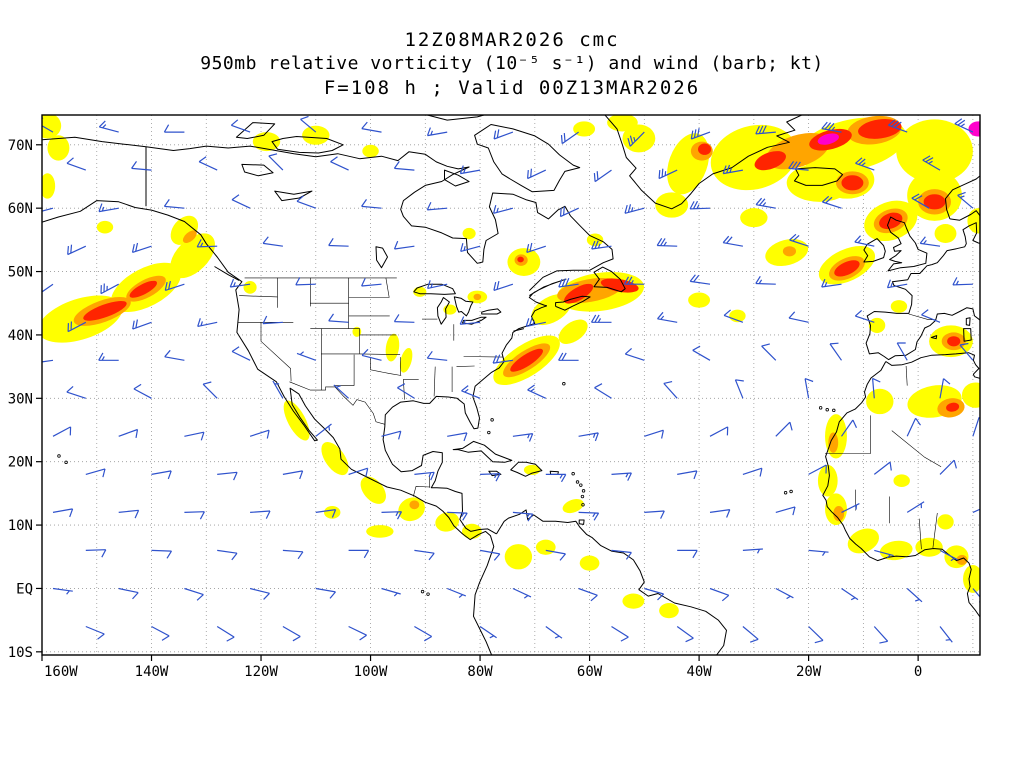 The height and width of the screenshot is (768, 1024). I want to click on coastline-great-britain, so click(907, 244).